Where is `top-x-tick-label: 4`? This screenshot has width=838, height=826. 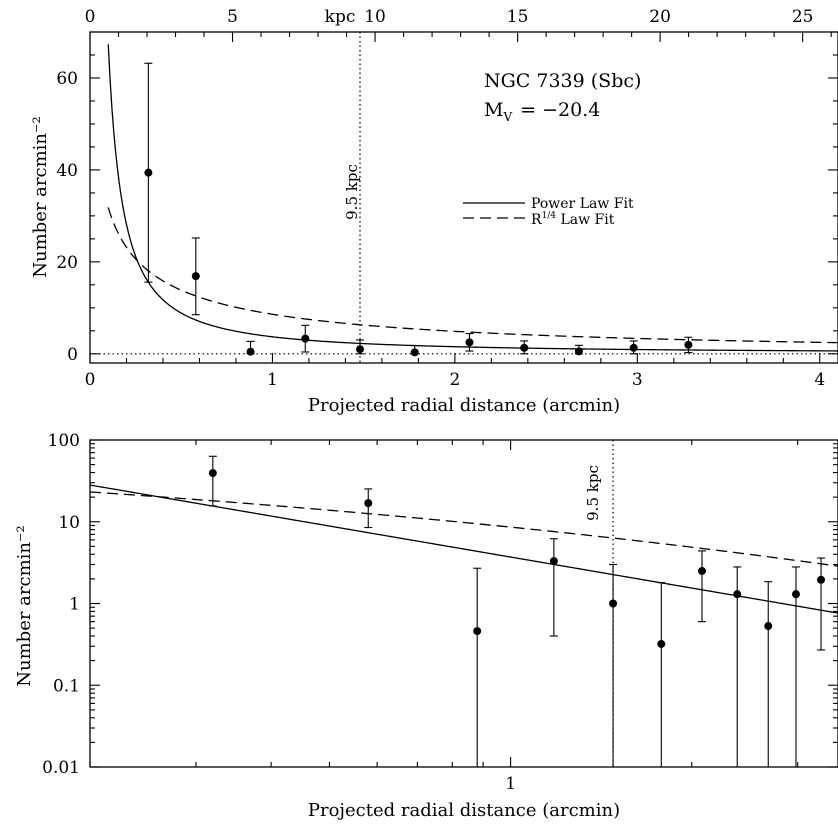
top-x-tick-label: 4 is located at coordinates (819, 380).